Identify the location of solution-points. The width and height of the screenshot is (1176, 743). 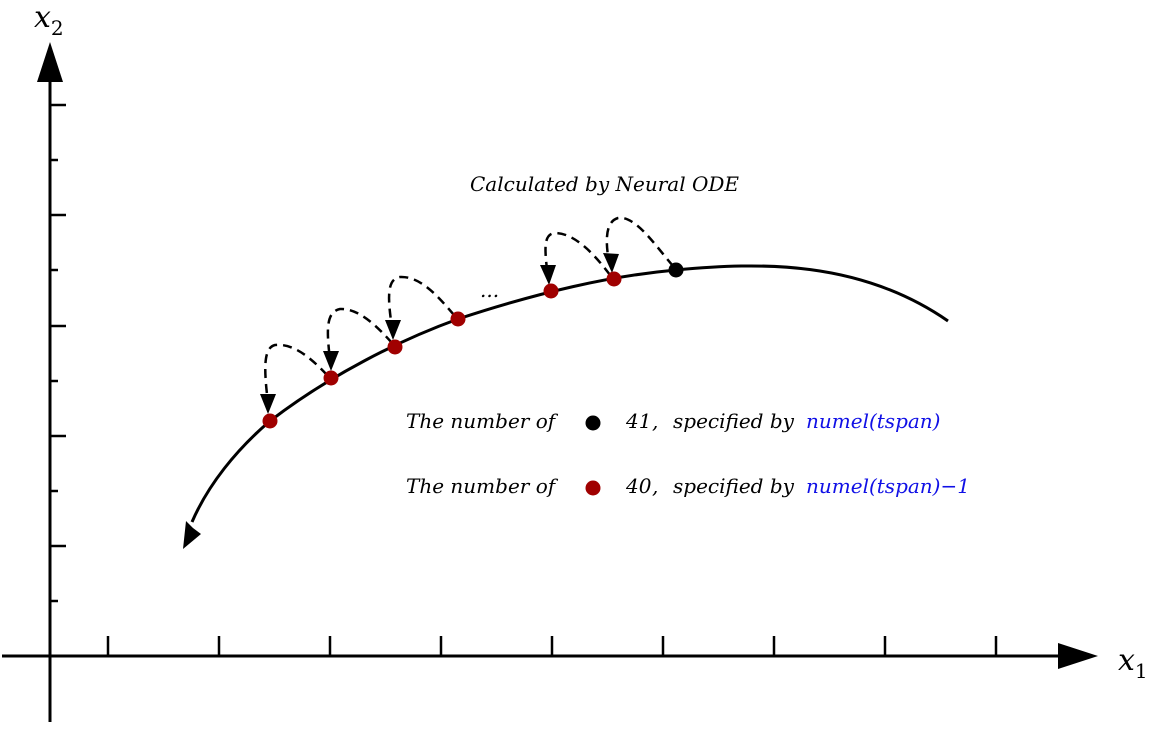
(473, 345).